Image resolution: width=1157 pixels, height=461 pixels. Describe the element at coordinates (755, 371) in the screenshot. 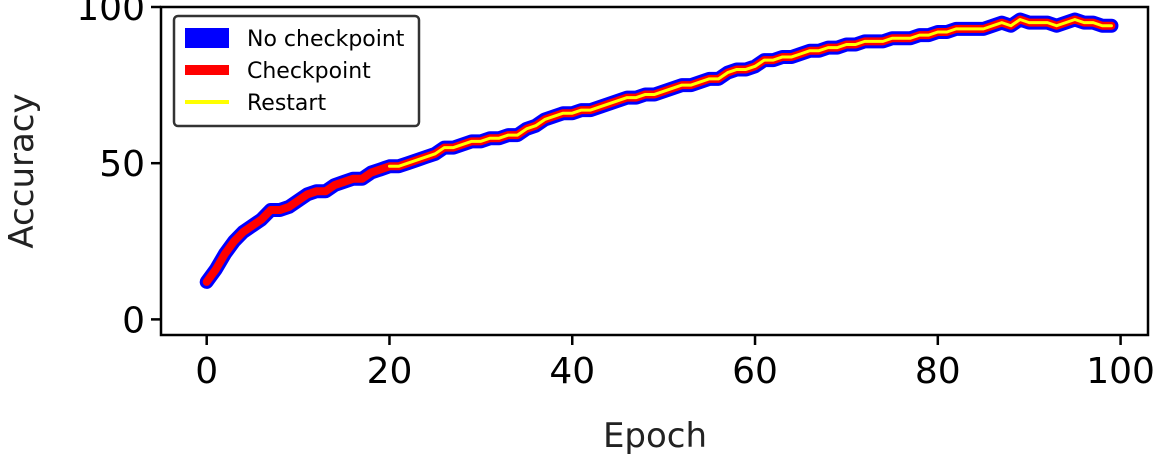

I see `x-tick-label: 60` at that location.